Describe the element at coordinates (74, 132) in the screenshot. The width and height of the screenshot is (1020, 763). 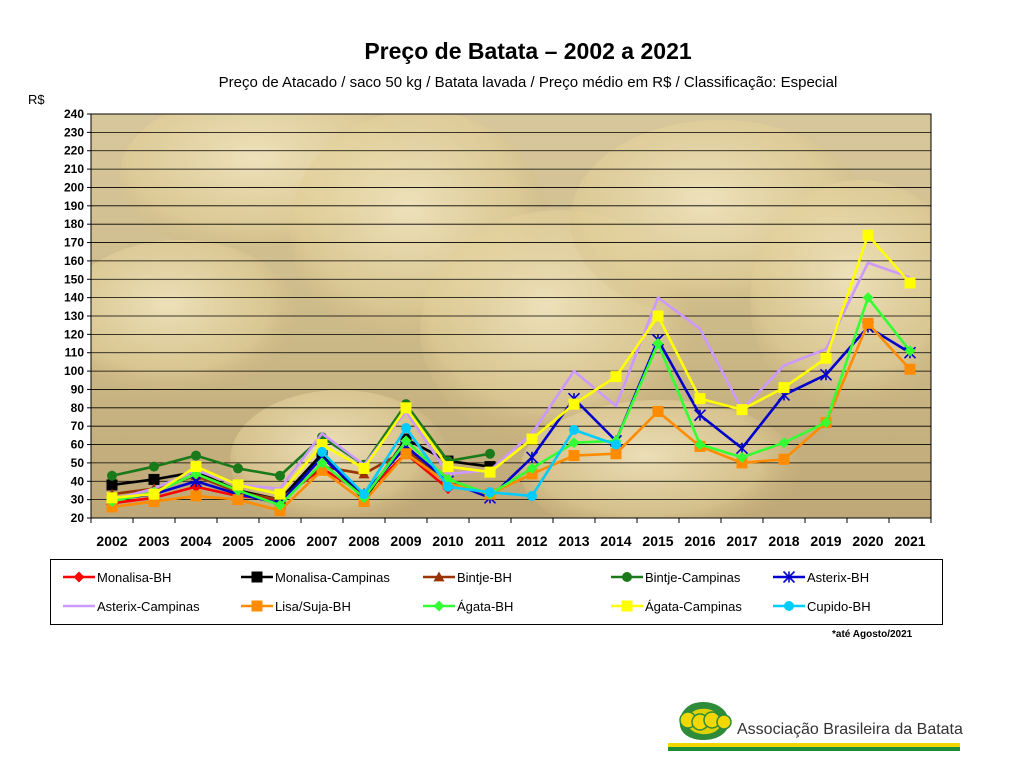
I see `y-tick-label: 230` at that location.